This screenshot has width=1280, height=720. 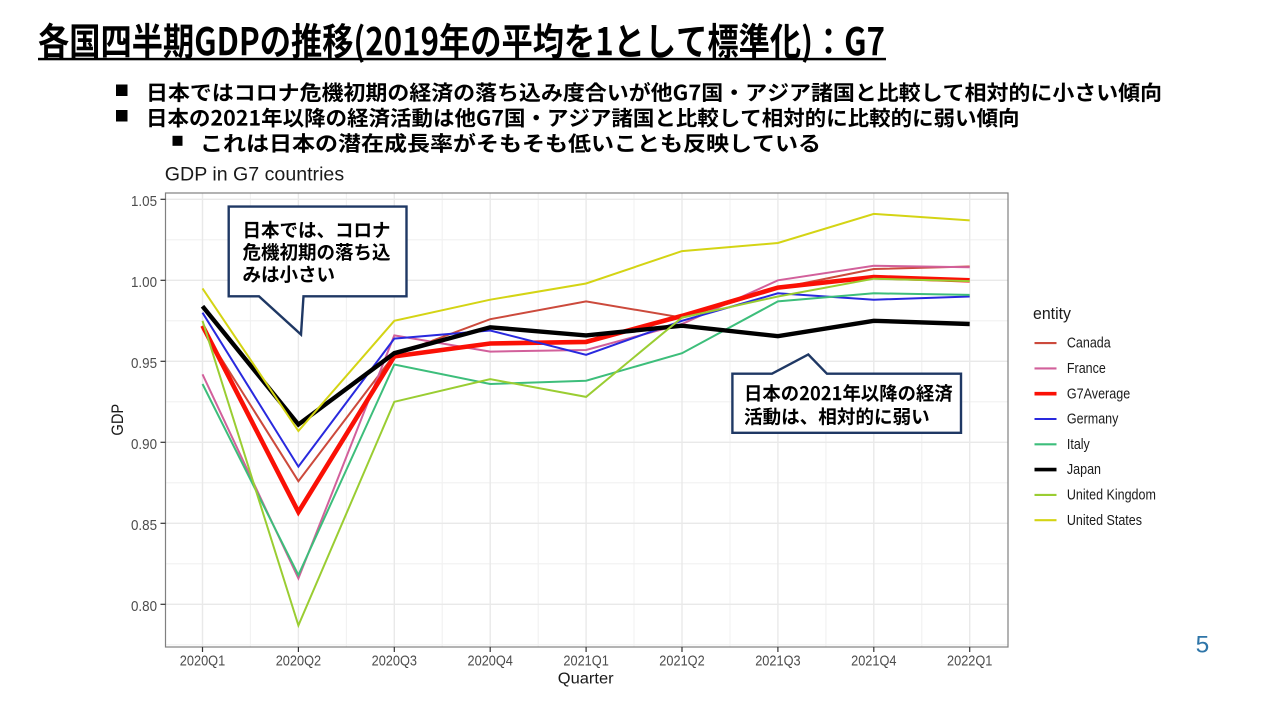 I want to click on svg-text: 1.00, so click(x=144, y=283).